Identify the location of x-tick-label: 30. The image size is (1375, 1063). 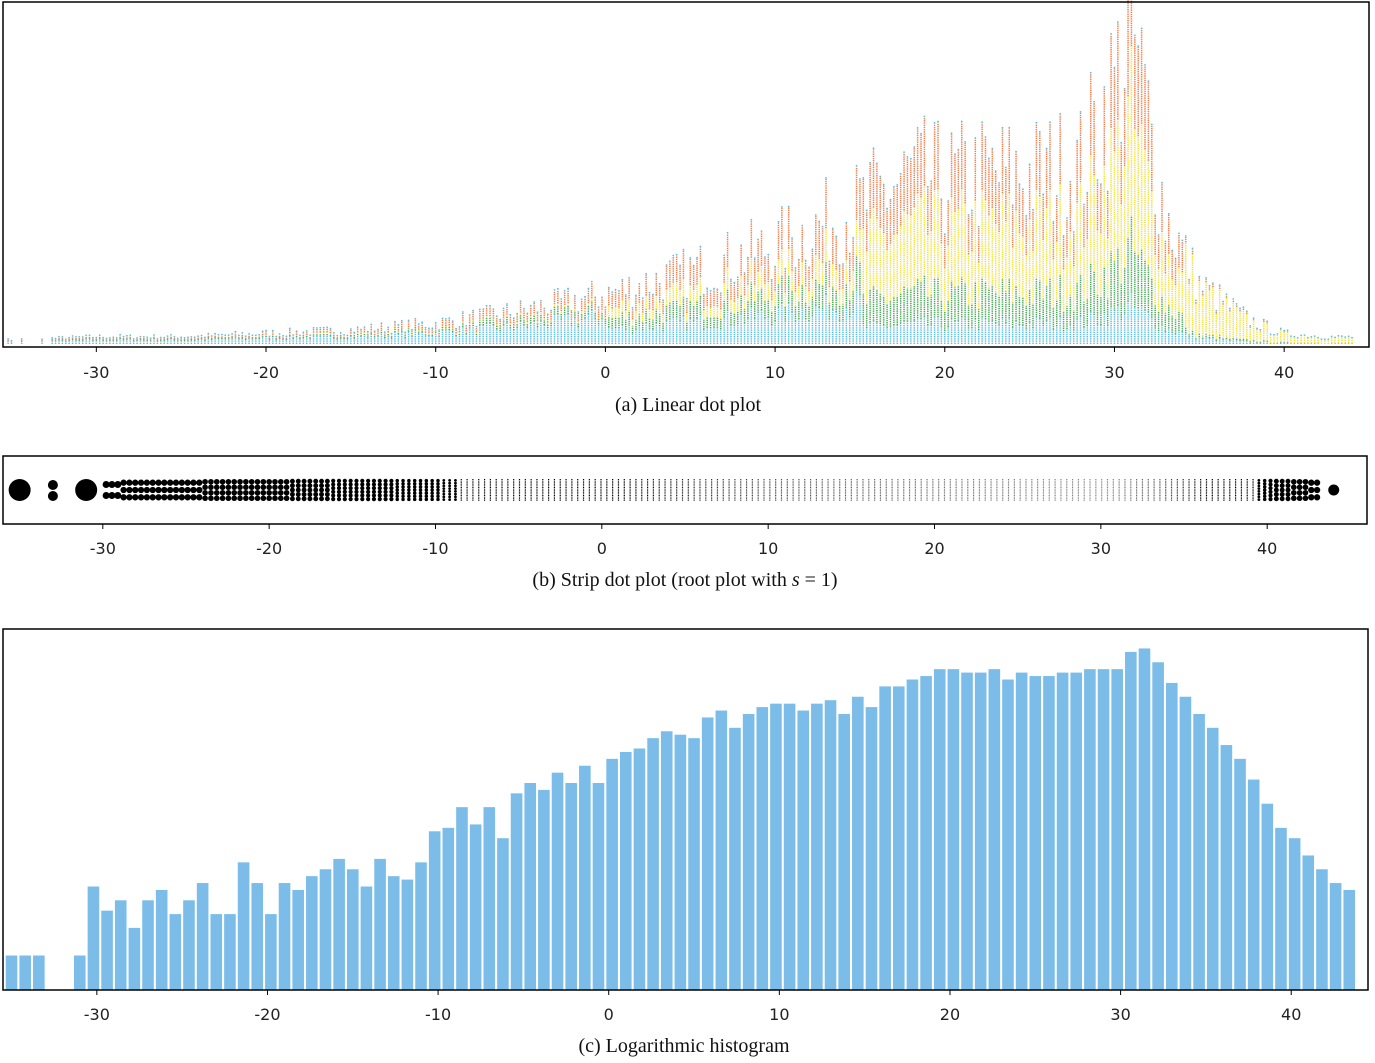
(1101, 548).